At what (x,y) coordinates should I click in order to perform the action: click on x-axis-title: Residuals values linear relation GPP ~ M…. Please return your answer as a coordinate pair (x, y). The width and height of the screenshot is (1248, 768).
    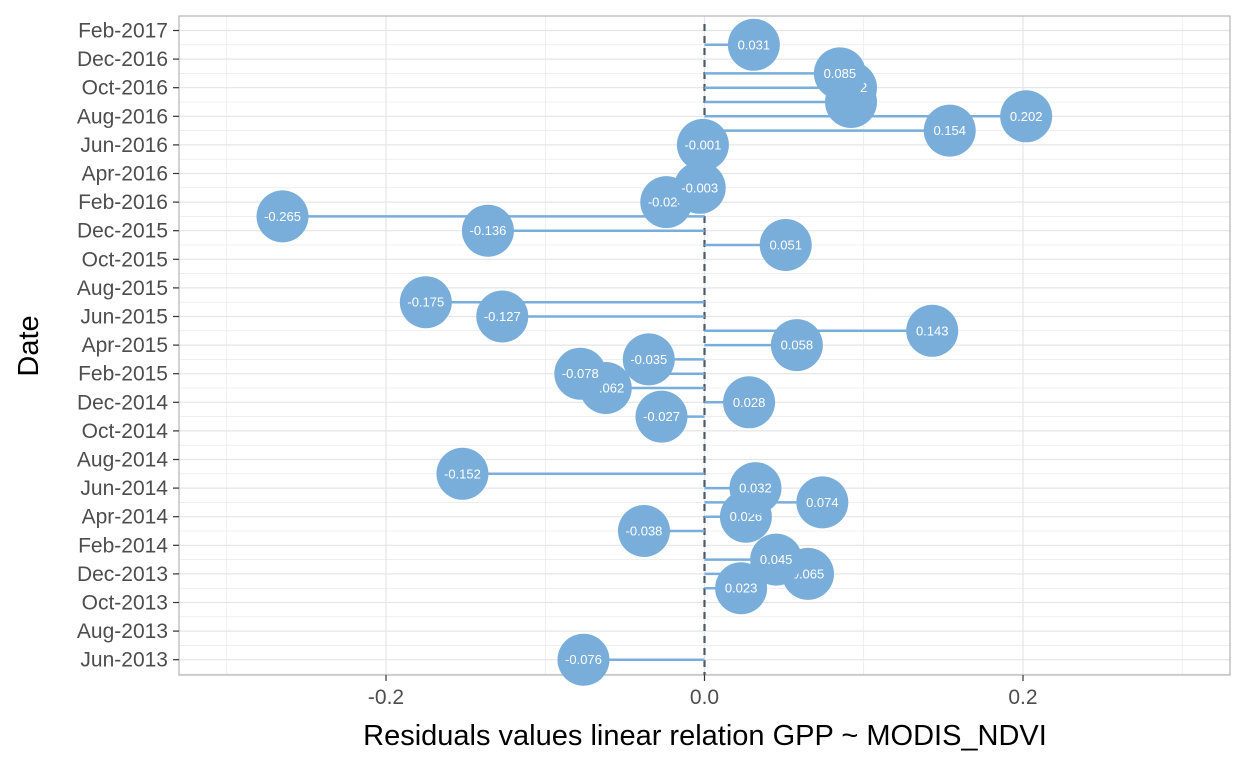
    Looking at the image, I should click on (705, 736).